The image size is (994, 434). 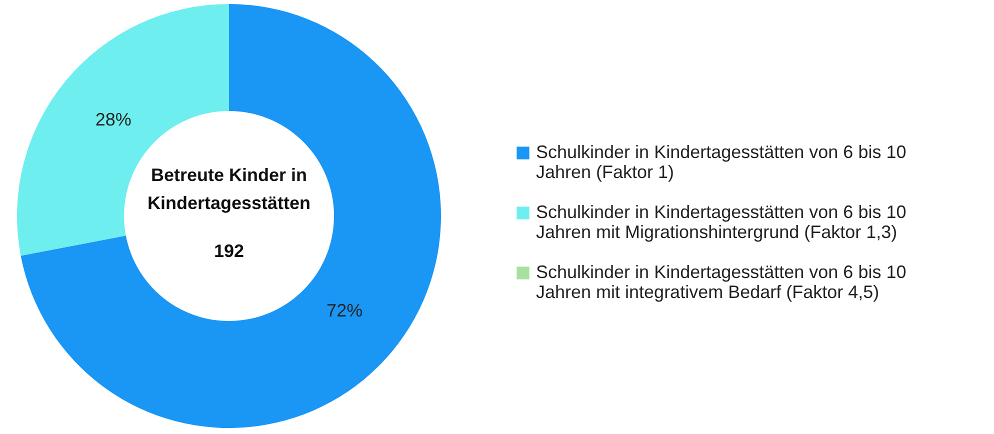 I want to click on legend-label: Schulkinder in Kindertagesstätten von 6 bis 10 Jahren mit integrativem Bedarf (Faktor 4,5), so click(x=721, y=282).